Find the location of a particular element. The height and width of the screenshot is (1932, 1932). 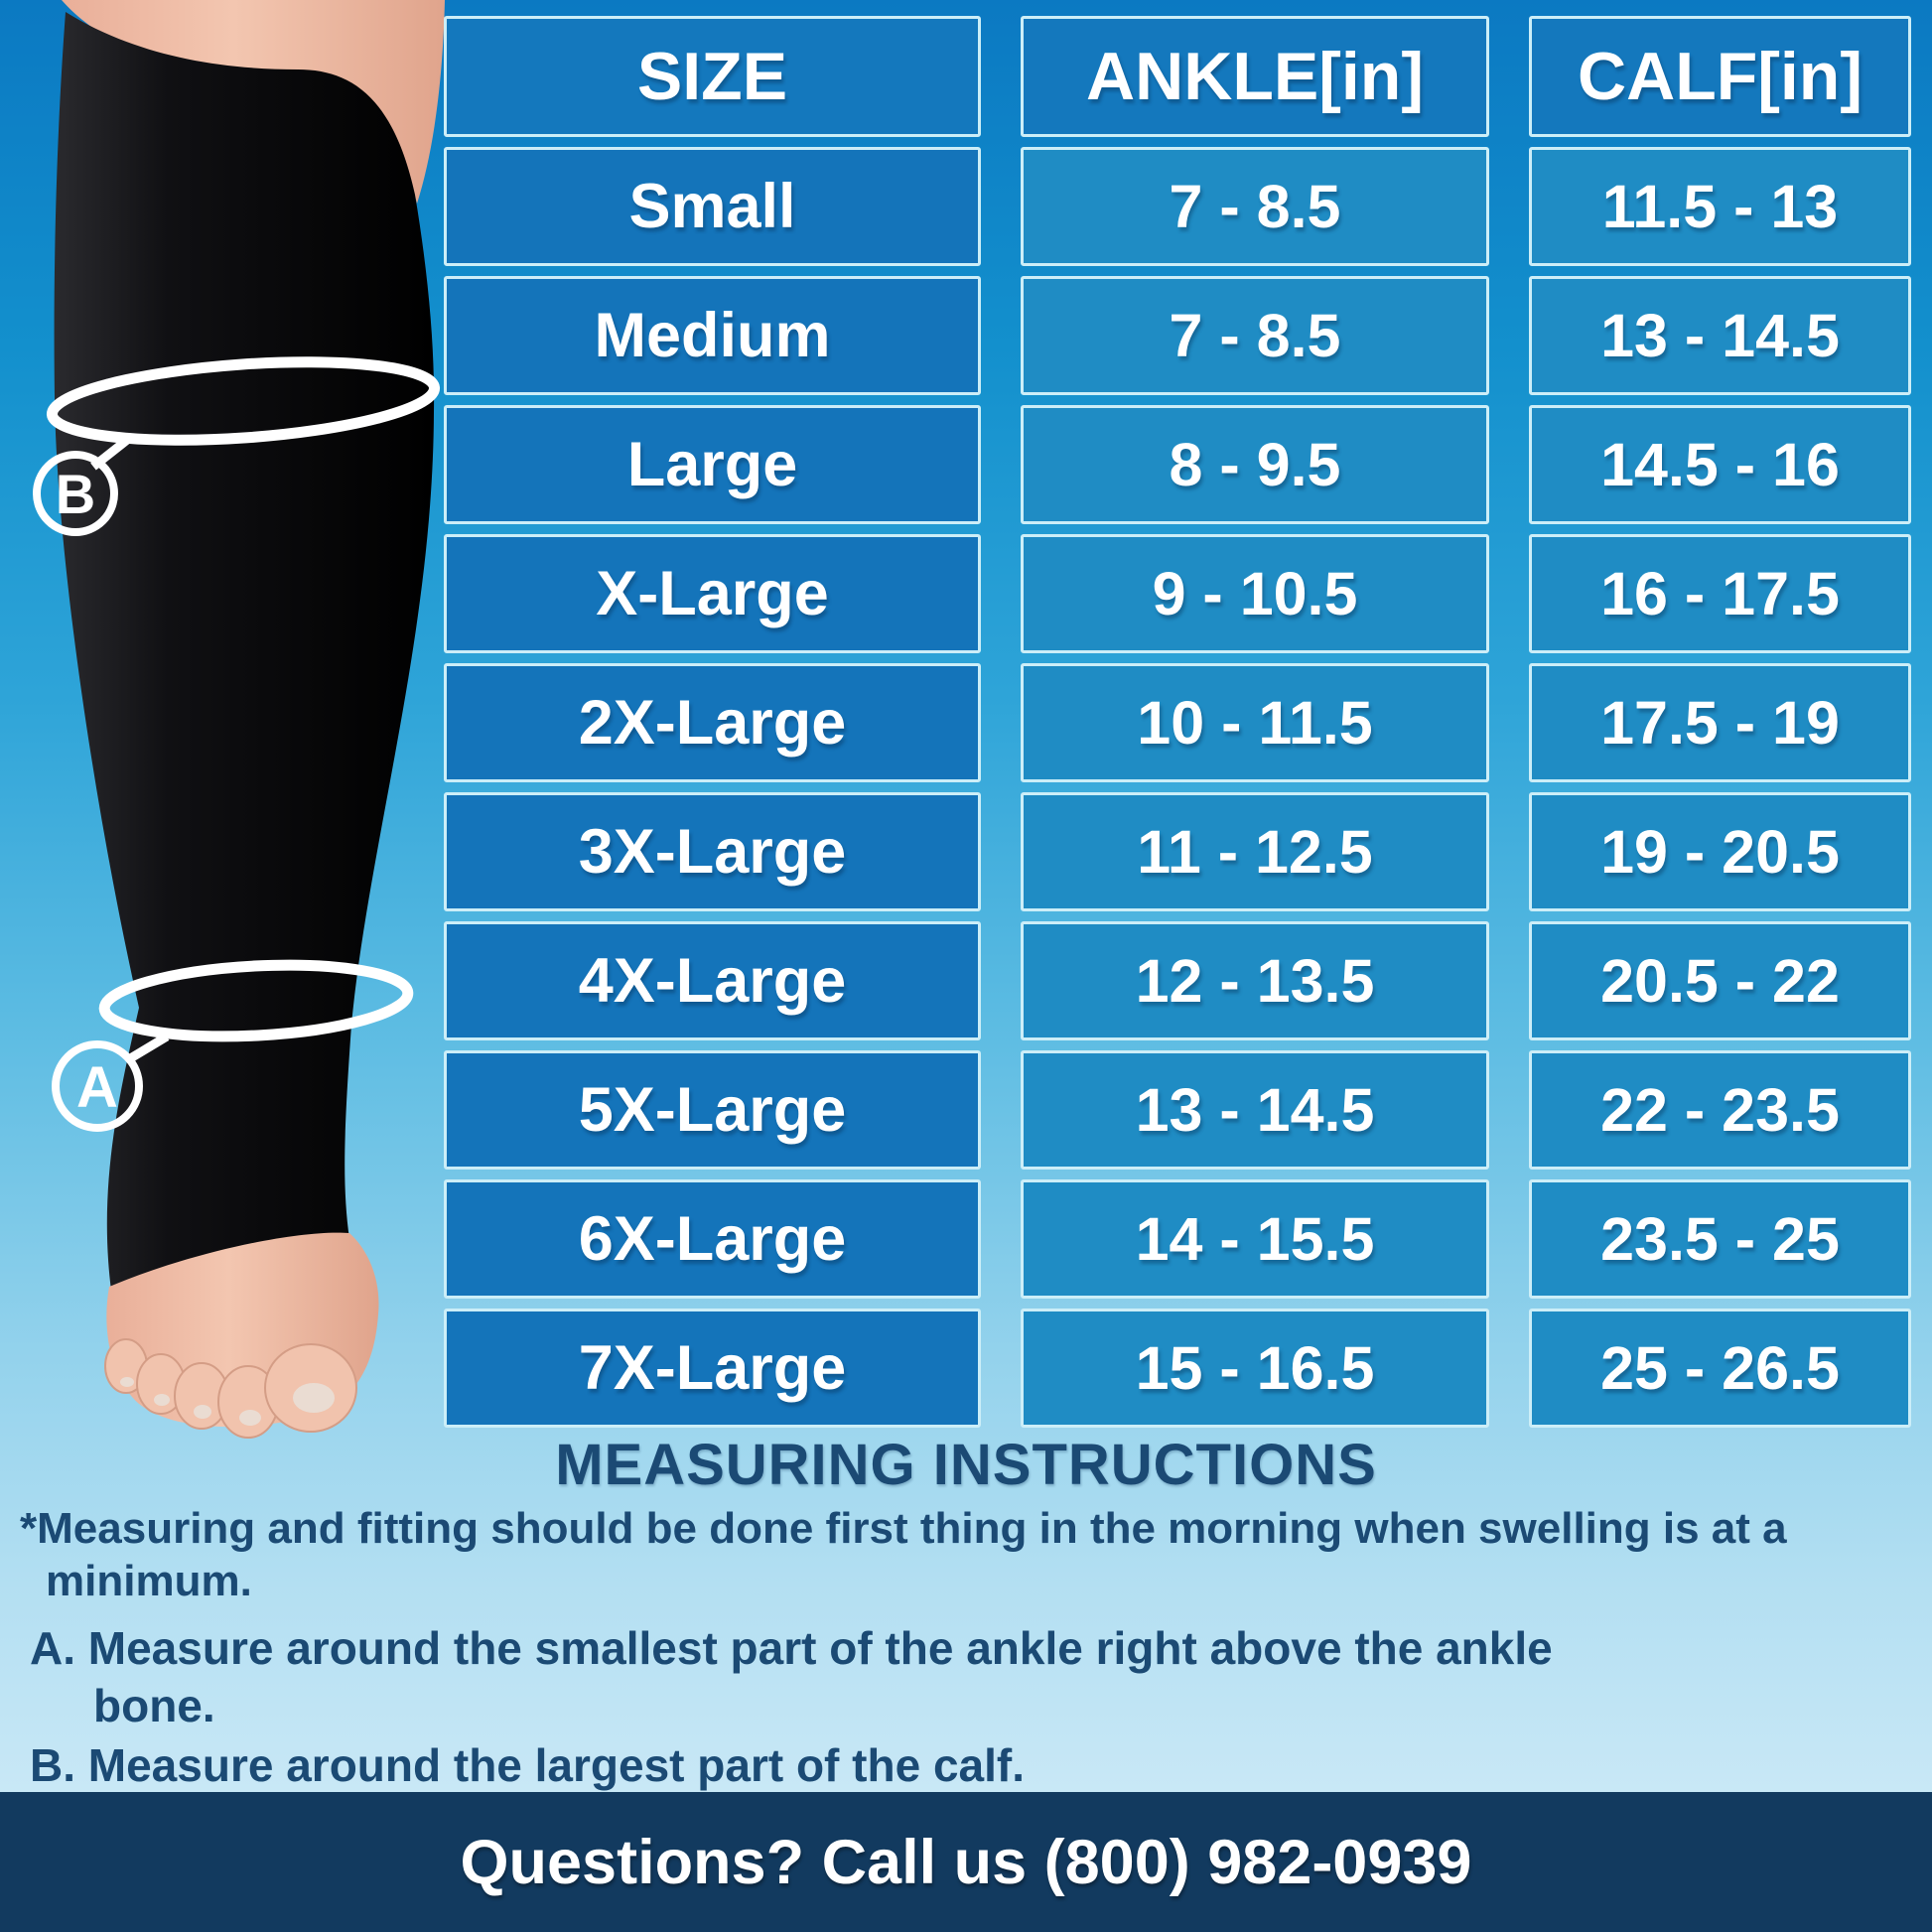

size-cell: Small is located at coordinates (712, 207).